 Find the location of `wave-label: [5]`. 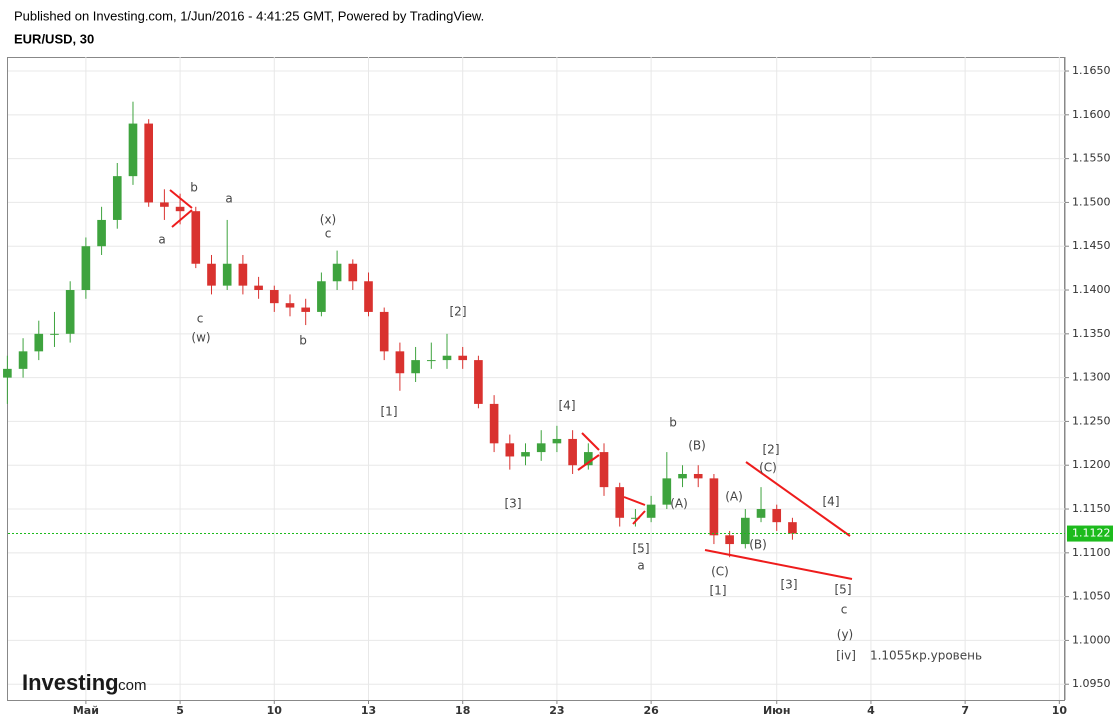

wave-label: [5] is located at coordinates (641, 549).